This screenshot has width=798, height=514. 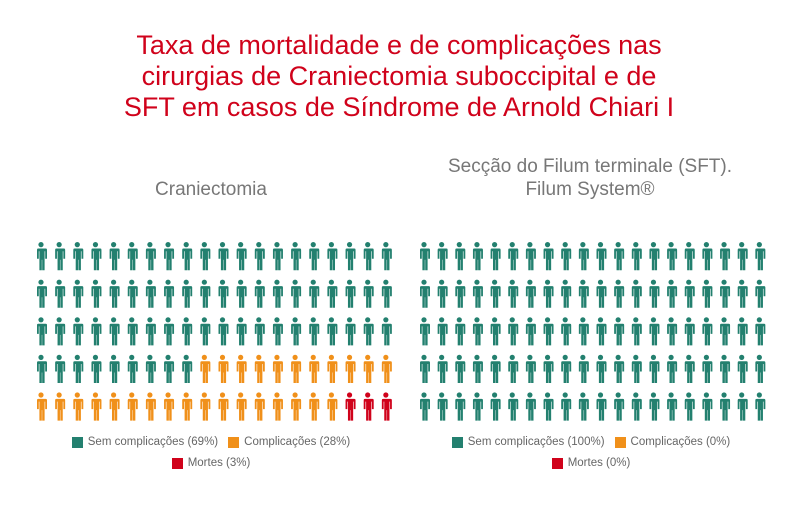 I want to click on chart-title-line: Secção do Filum terminale (SFT)., so click(x=590, y=166).